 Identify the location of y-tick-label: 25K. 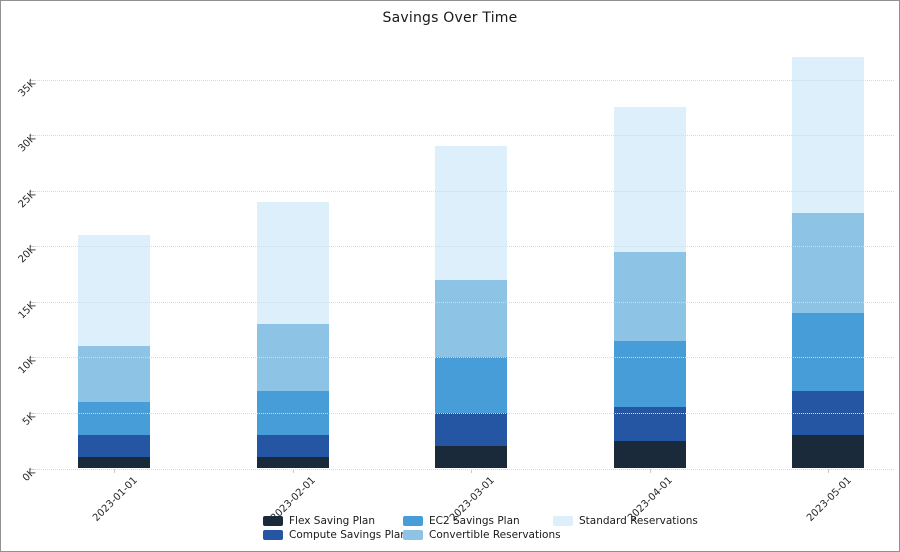
(27, 199).